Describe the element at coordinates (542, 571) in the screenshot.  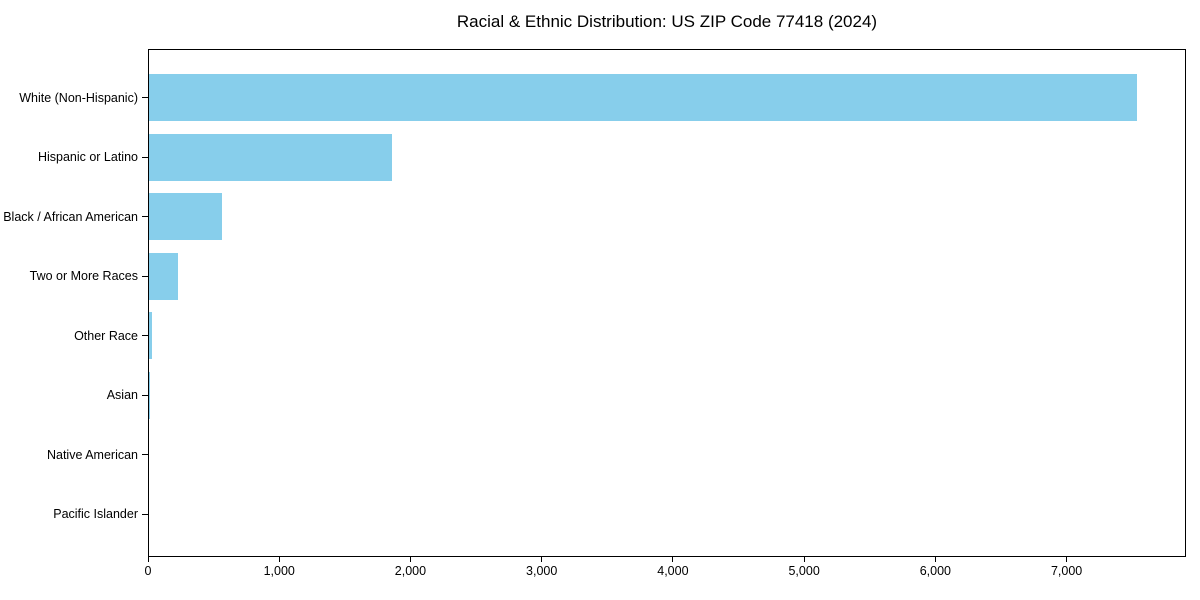
I see `x-tick-label: 3,000` at that location.